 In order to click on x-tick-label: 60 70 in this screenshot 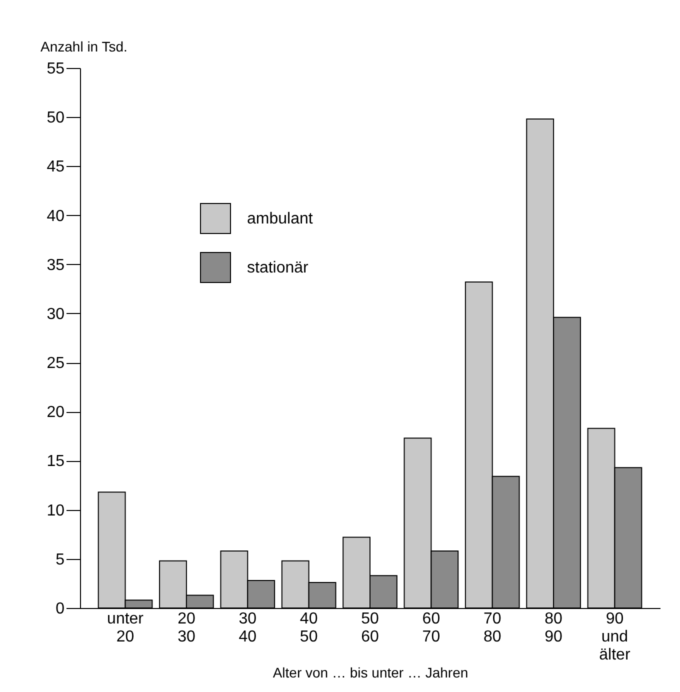, I will do `click(431, 628)`.